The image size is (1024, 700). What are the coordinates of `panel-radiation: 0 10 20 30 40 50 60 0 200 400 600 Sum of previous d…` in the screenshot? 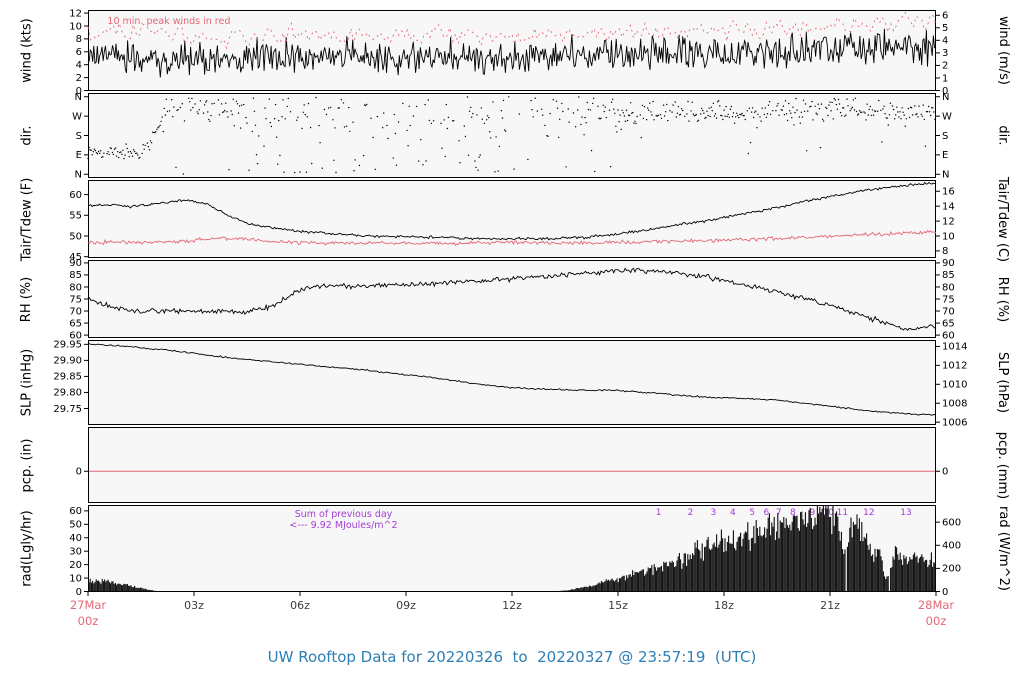 It's located at (512, 551).